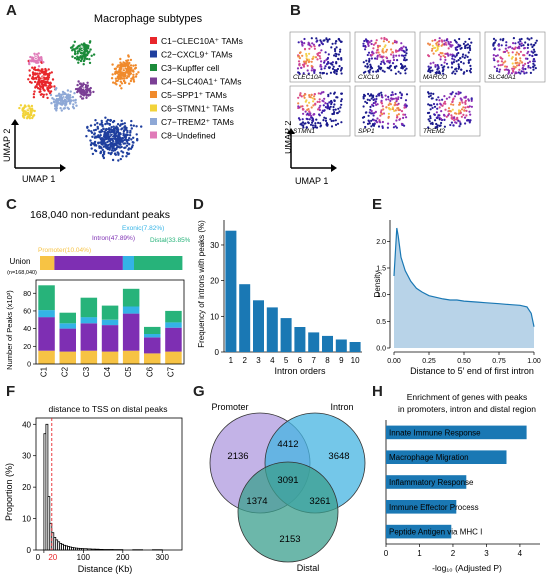  I want to click on arrow-up-icon, so click(291, 131).